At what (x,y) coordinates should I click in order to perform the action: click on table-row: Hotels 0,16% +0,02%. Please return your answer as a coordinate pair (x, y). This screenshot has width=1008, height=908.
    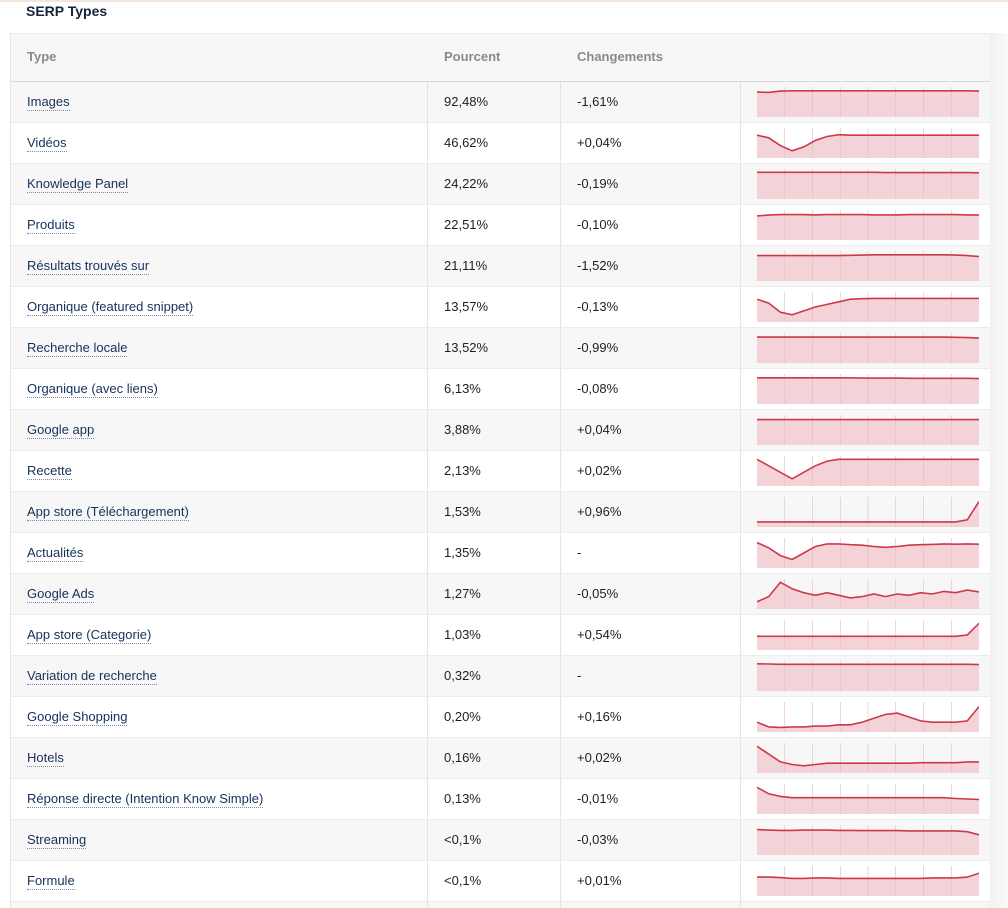
    Looking at the image, I should click on (501, 758).